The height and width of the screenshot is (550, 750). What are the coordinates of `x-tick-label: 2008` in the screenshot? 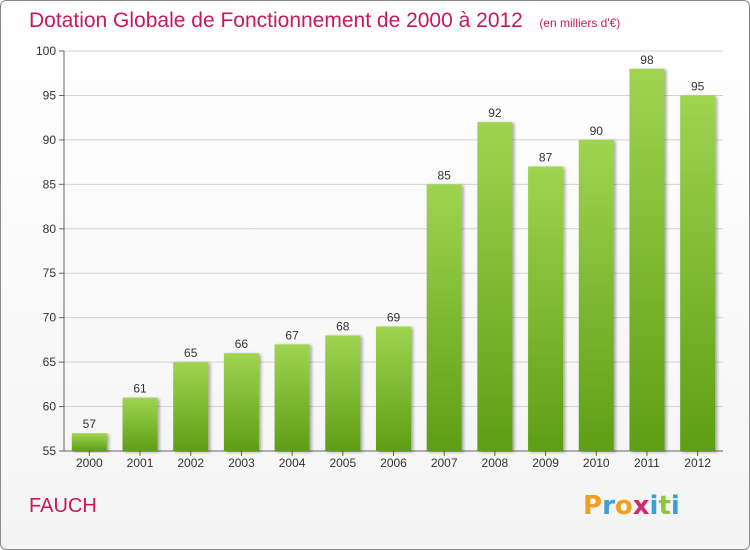 It's located at (495, 463).